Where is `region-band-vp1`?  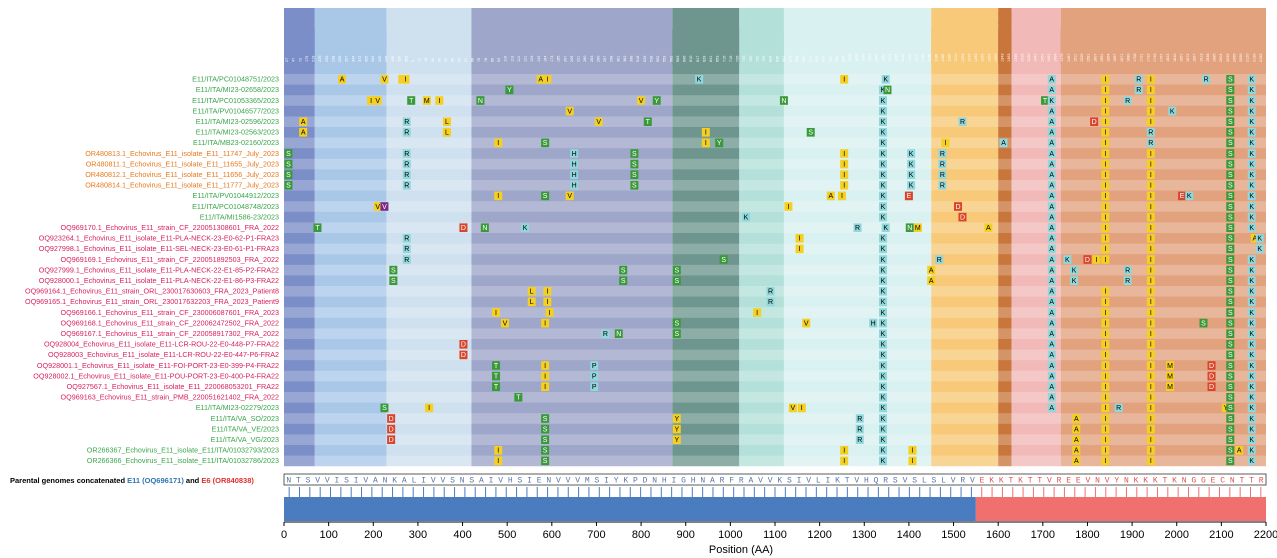 region-band-vp1 is located at coordinates (572, 237).